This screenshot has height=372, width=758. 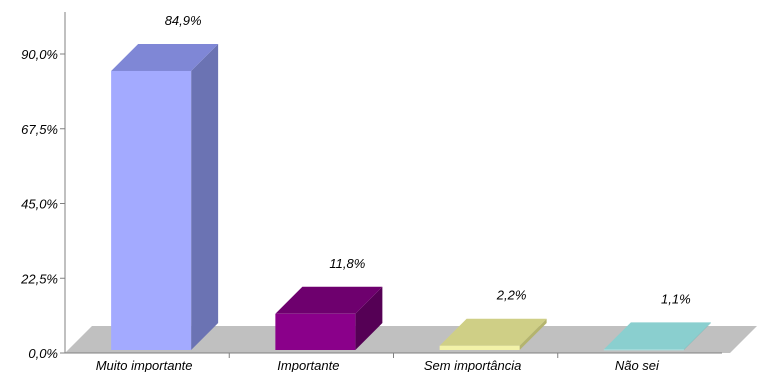 I want to click on data-label: 2,2%, so click(x=511, y=295).